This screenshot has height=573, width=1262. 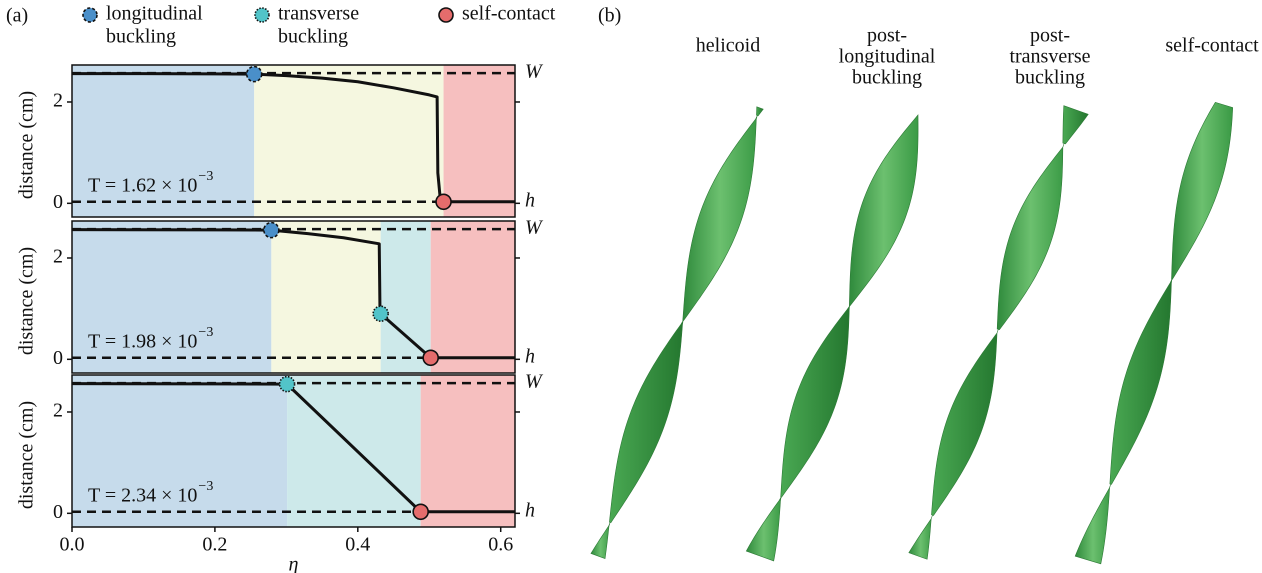 I want to click on legend-label: longitudinal, so click(x=154, y=14).